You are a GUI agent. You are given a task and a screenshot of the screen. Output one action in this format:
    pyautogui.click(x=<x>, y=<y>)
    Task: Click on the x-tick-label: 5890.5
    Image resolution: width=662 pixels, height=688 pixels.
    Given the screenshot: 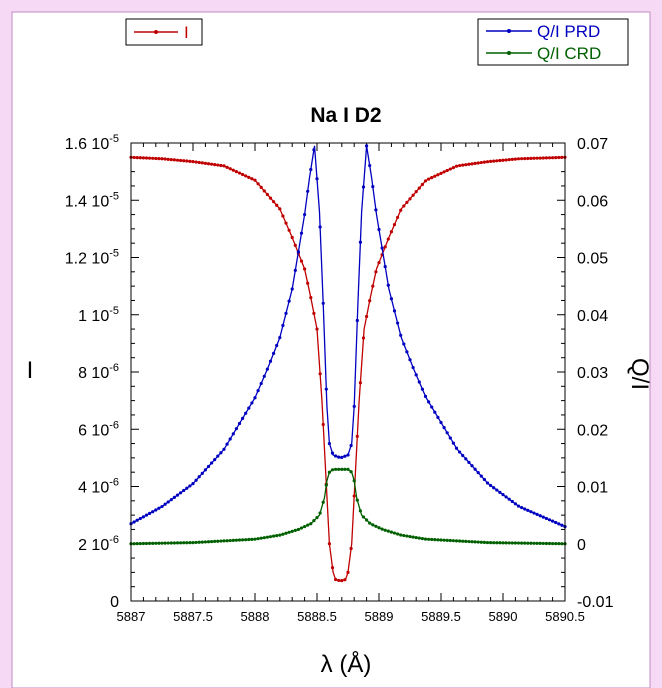 What is the action you would take?
    pyautogui.click(x=565, y=616)
    